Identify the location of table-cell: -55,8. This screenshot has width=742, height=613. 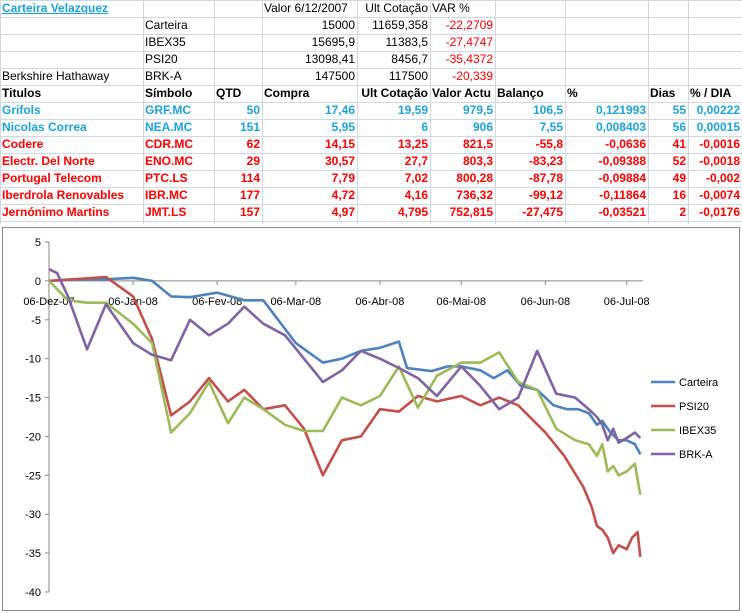
(549, 144).